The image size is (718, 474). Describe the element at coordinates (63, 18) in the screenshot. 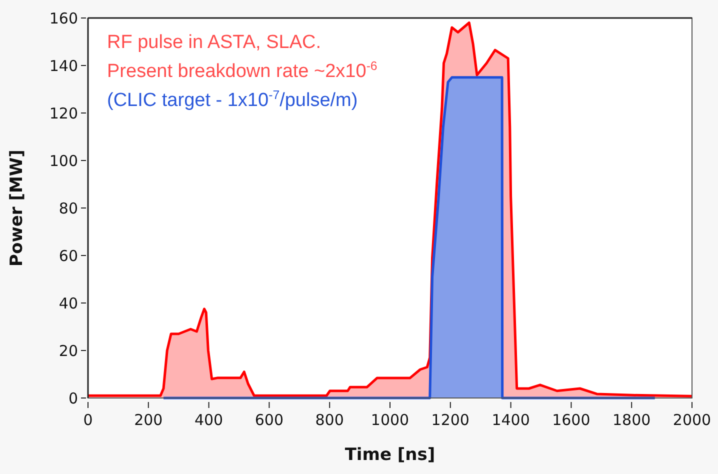

I see `y-tick-label: 160` at that location.